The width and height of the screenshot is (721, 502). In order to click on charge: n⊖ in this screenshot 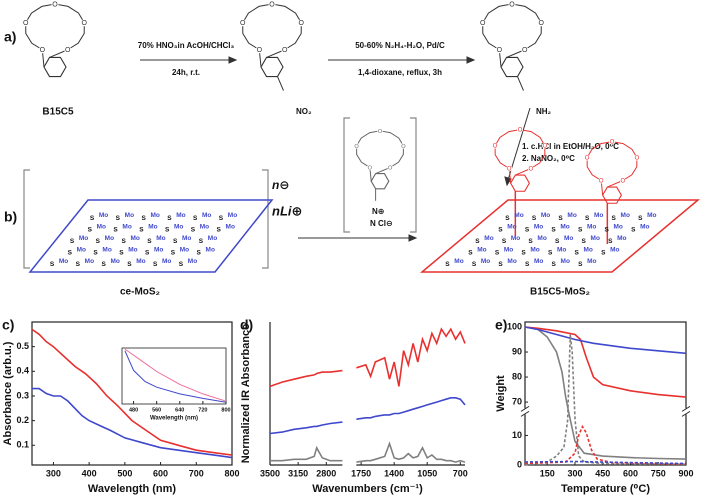, I will do `click(280, 185)`.